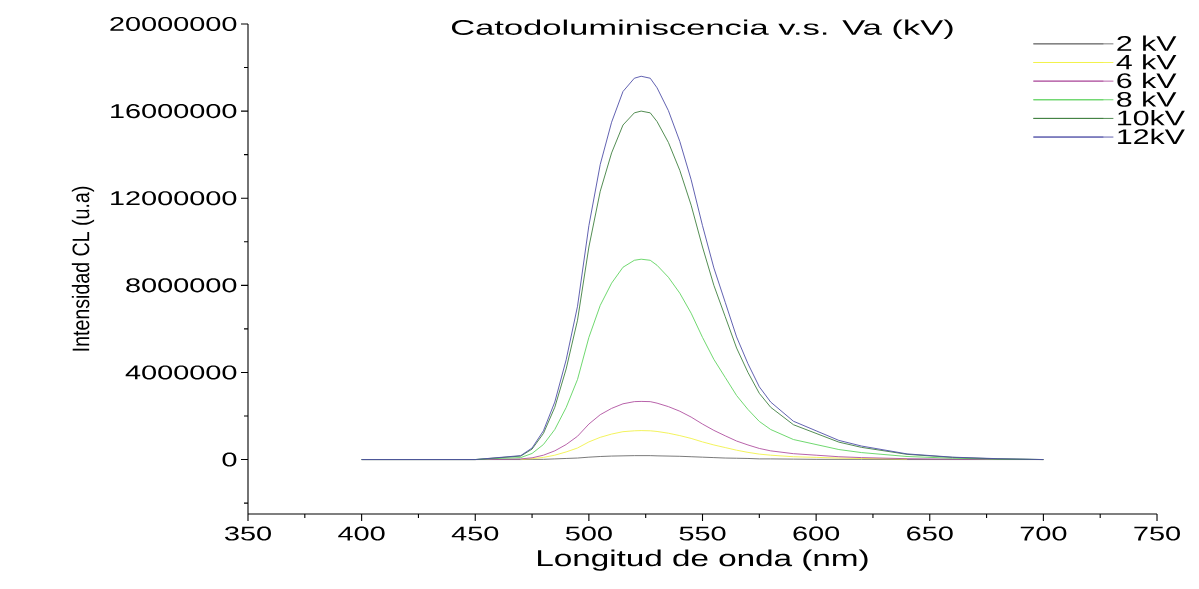 The image size is (1199, 589). What do you see at coordinates (229, 459) in the screenshot?
I see `y-tick-label: 0` at bounding box center [229, 459].